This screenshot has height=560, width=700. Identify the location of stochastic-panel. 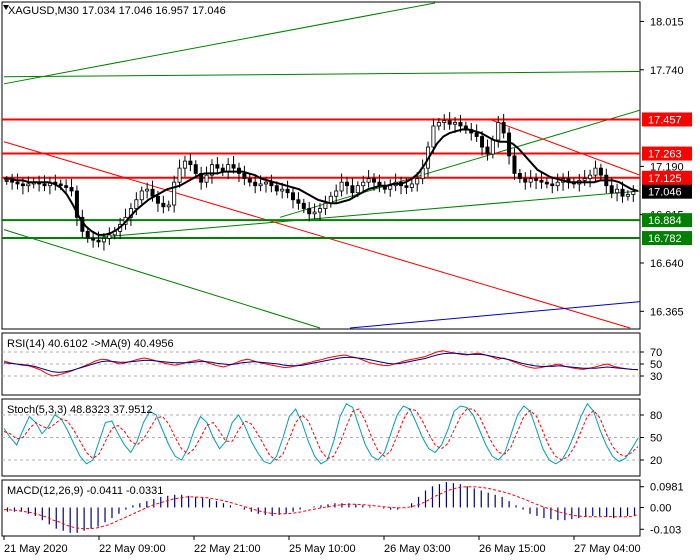
(321, 433).